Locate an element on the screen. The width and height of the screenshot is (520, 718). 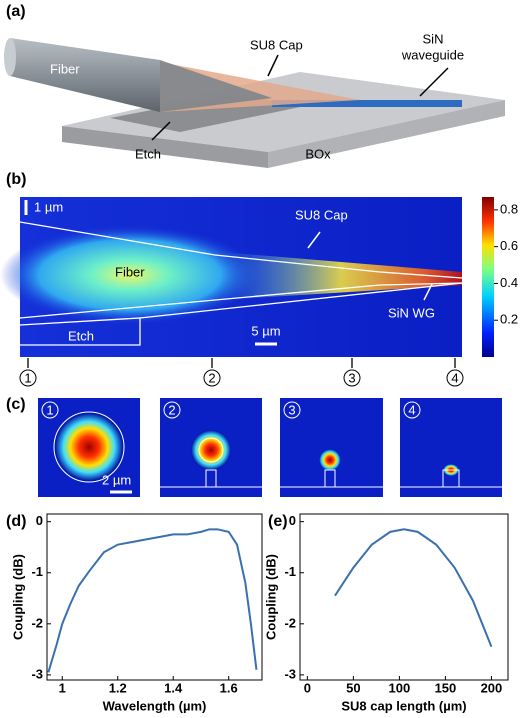
x-tick-label: 50 is located at coordinates (353, 687).